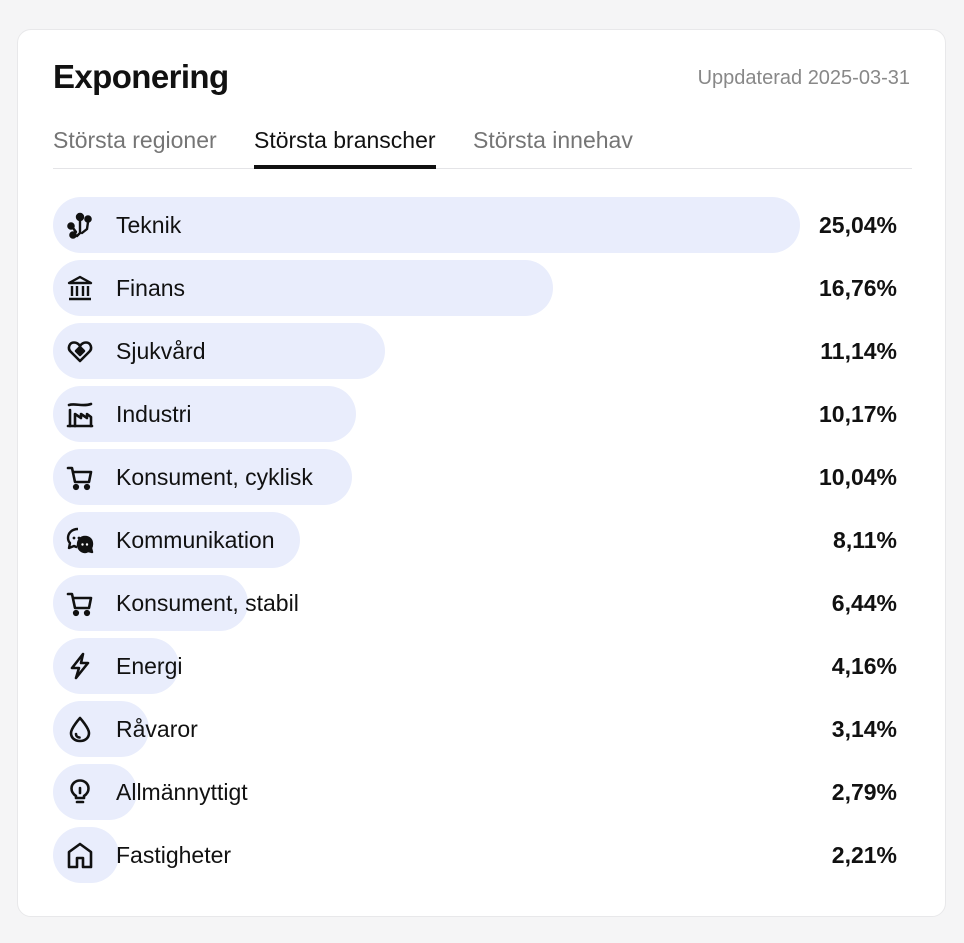 The height and width of the screenshot is (943, 964). What do you see at coordinates (80, 288) in the screenshot?
I see `bank-icon` at bounding box center [80, 288].